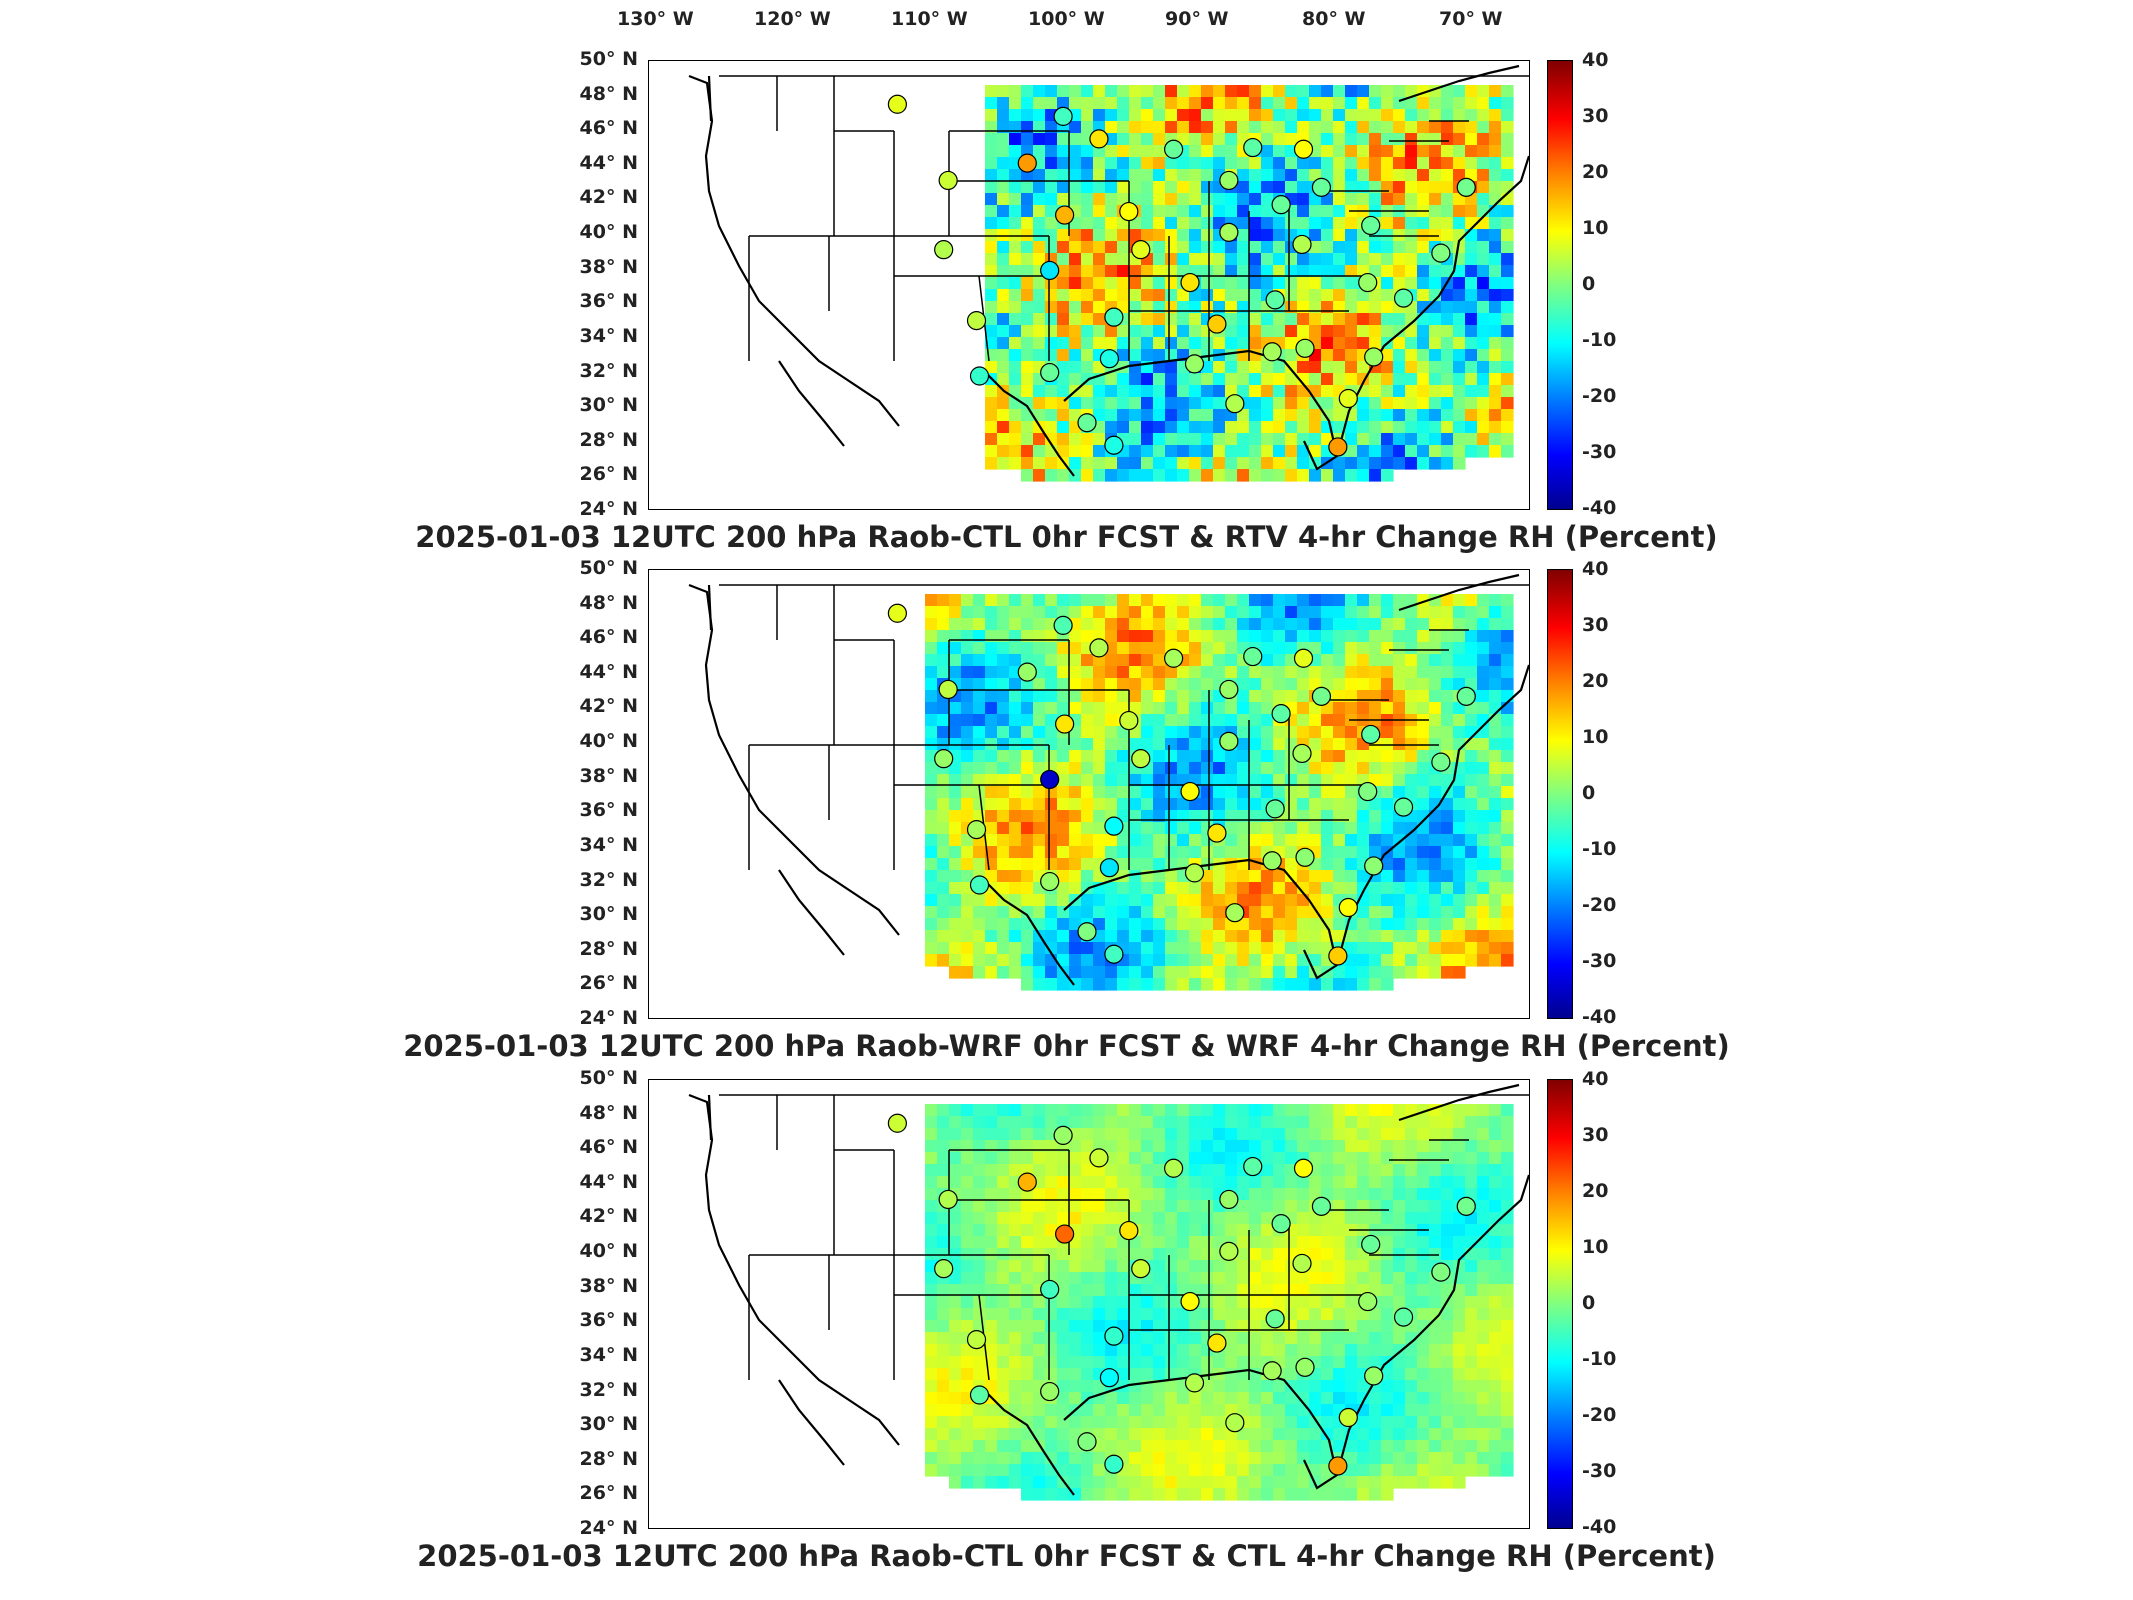 This screenshot has height=1600, width=2133. I want to click on latitude-label: 48° N, so click(608, 602).